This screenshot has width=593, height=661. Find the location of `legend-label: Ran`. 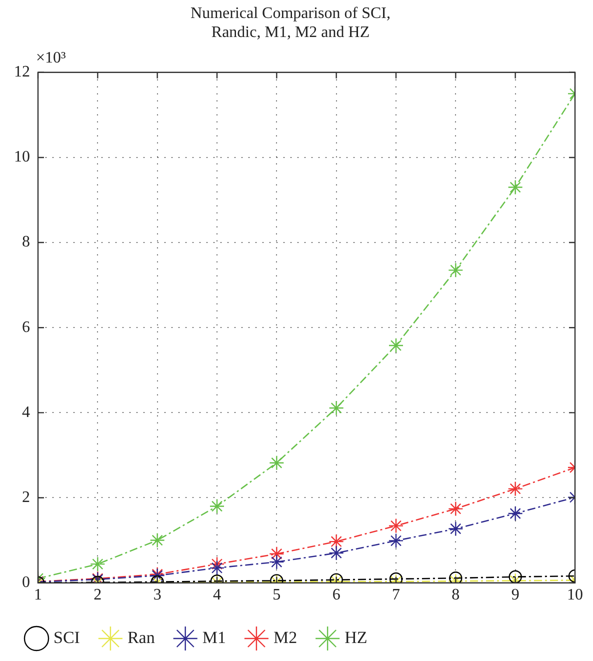

legend-label: Ran is located at coordinates (141, 637).